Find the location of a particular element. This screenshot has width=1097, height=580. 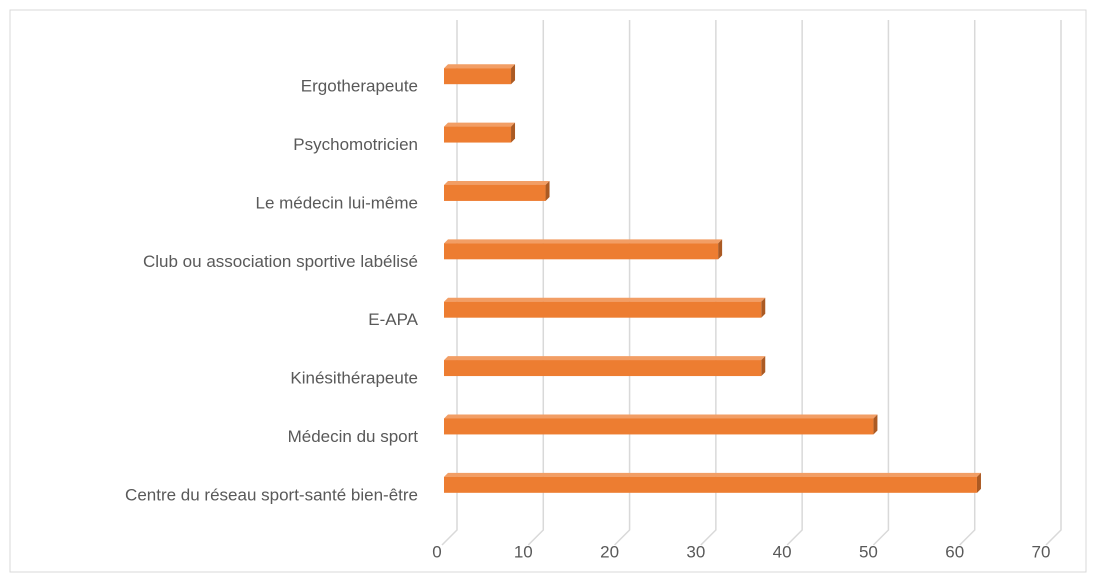

y-tick-label: Club ou association sportive labélisé is located at coordinates (280, 261).